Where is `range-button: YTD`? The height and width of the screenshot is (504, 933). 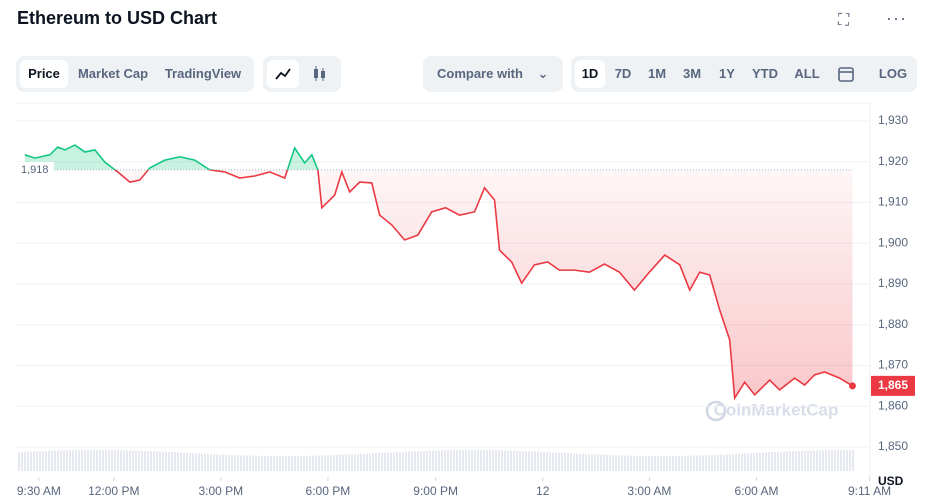
range-button: YTD is located at coordinates (765, 73).